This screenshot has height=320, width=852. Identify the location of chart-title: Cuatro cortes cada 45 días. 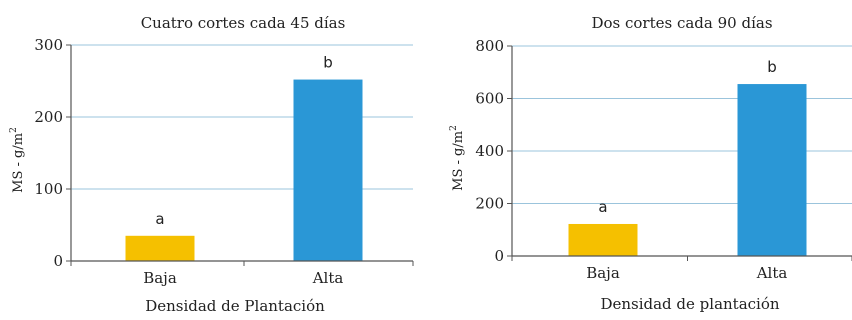
(243, 23).